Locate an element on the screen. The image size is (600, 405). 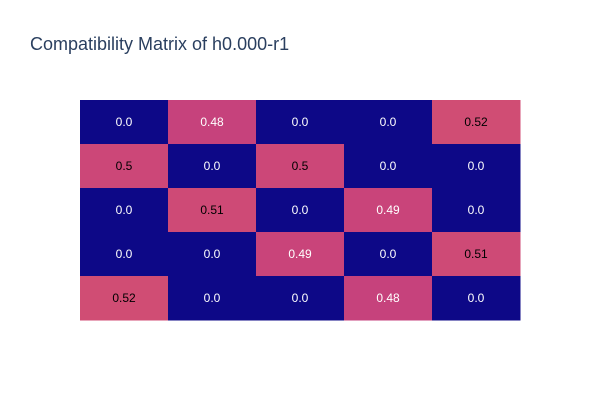
heatmap-cell-r1-c3 is located at coordinates (388, 166).